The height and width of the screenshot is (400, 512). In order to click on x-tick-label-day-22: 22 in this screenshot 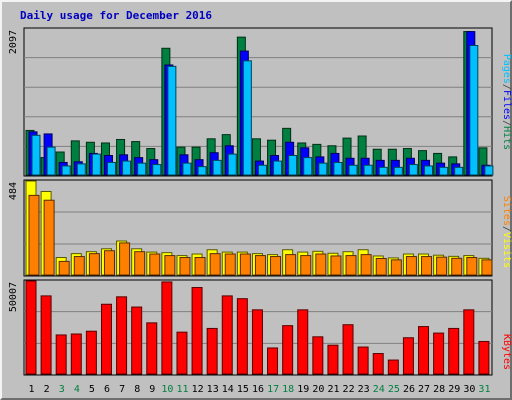, I will do `click(349, 389)`.